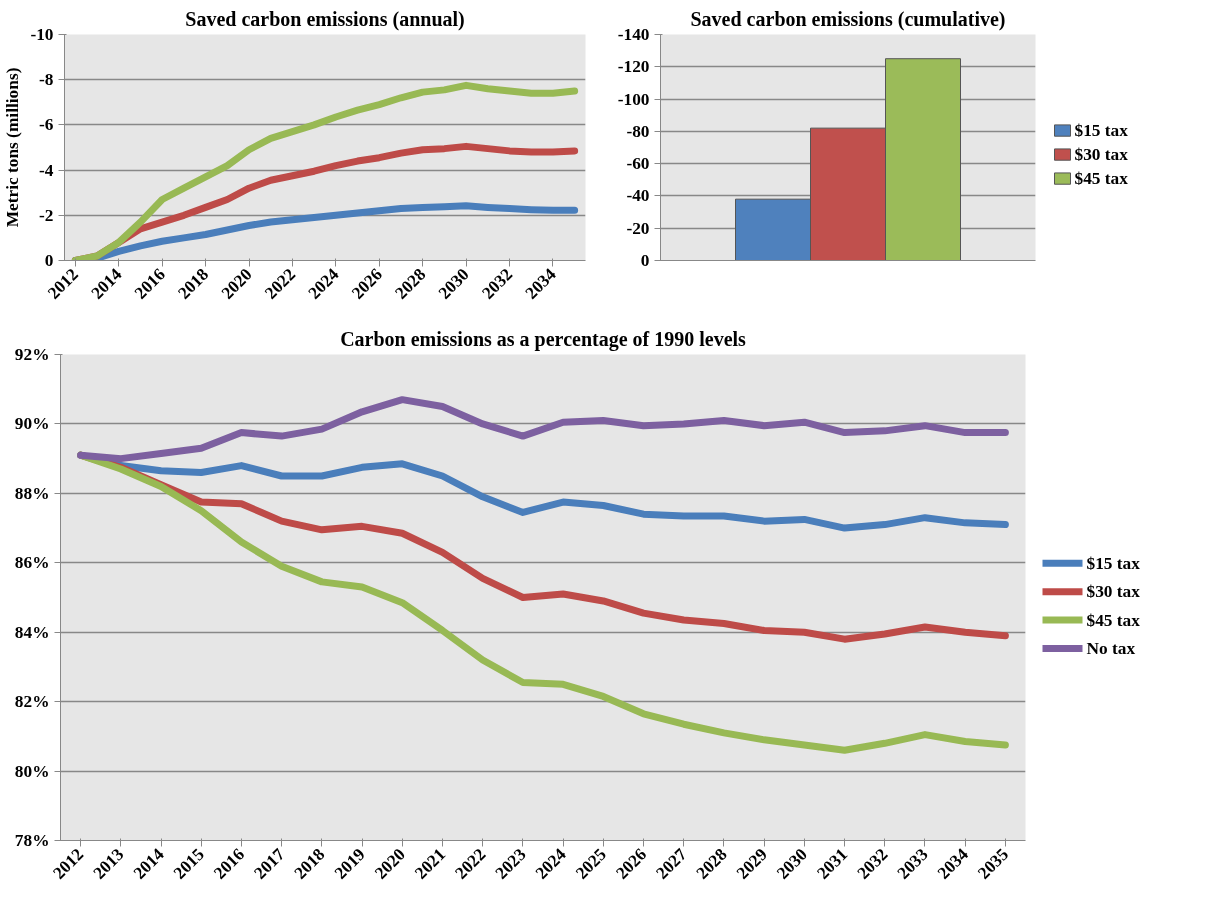  Describe the element at coordinates (46, 80) in the screenshot. I see `y-tick-label: -8` at that location.